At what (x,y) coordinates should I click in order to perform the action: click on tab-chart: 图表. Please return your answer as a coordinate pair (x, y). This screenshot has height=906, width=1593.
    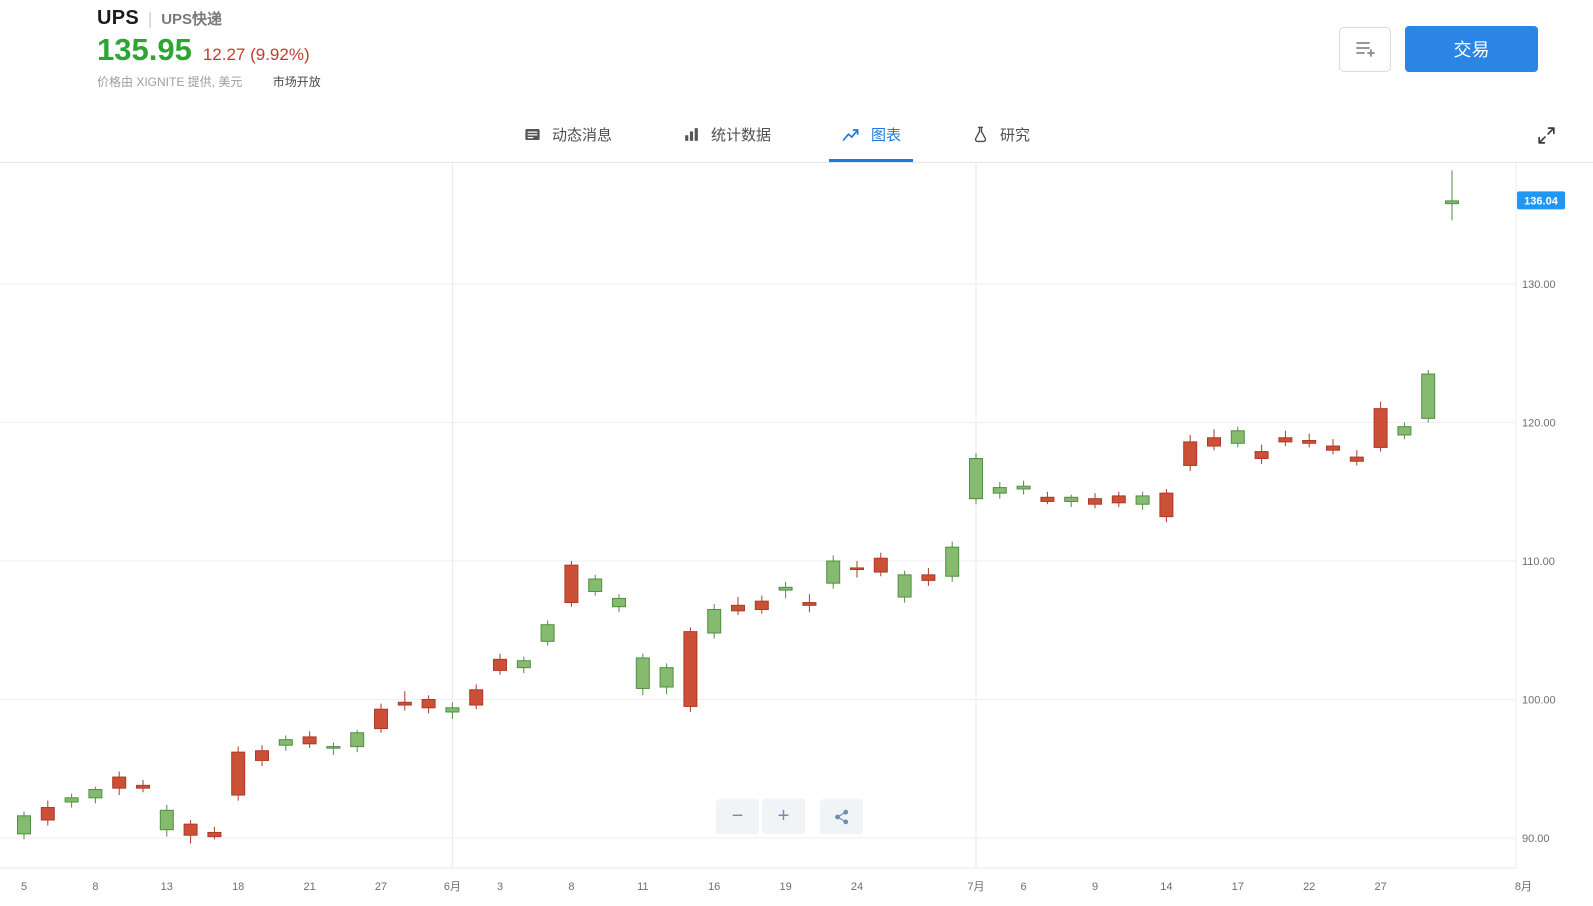
    Looking at the image, I should click on (871, 136).